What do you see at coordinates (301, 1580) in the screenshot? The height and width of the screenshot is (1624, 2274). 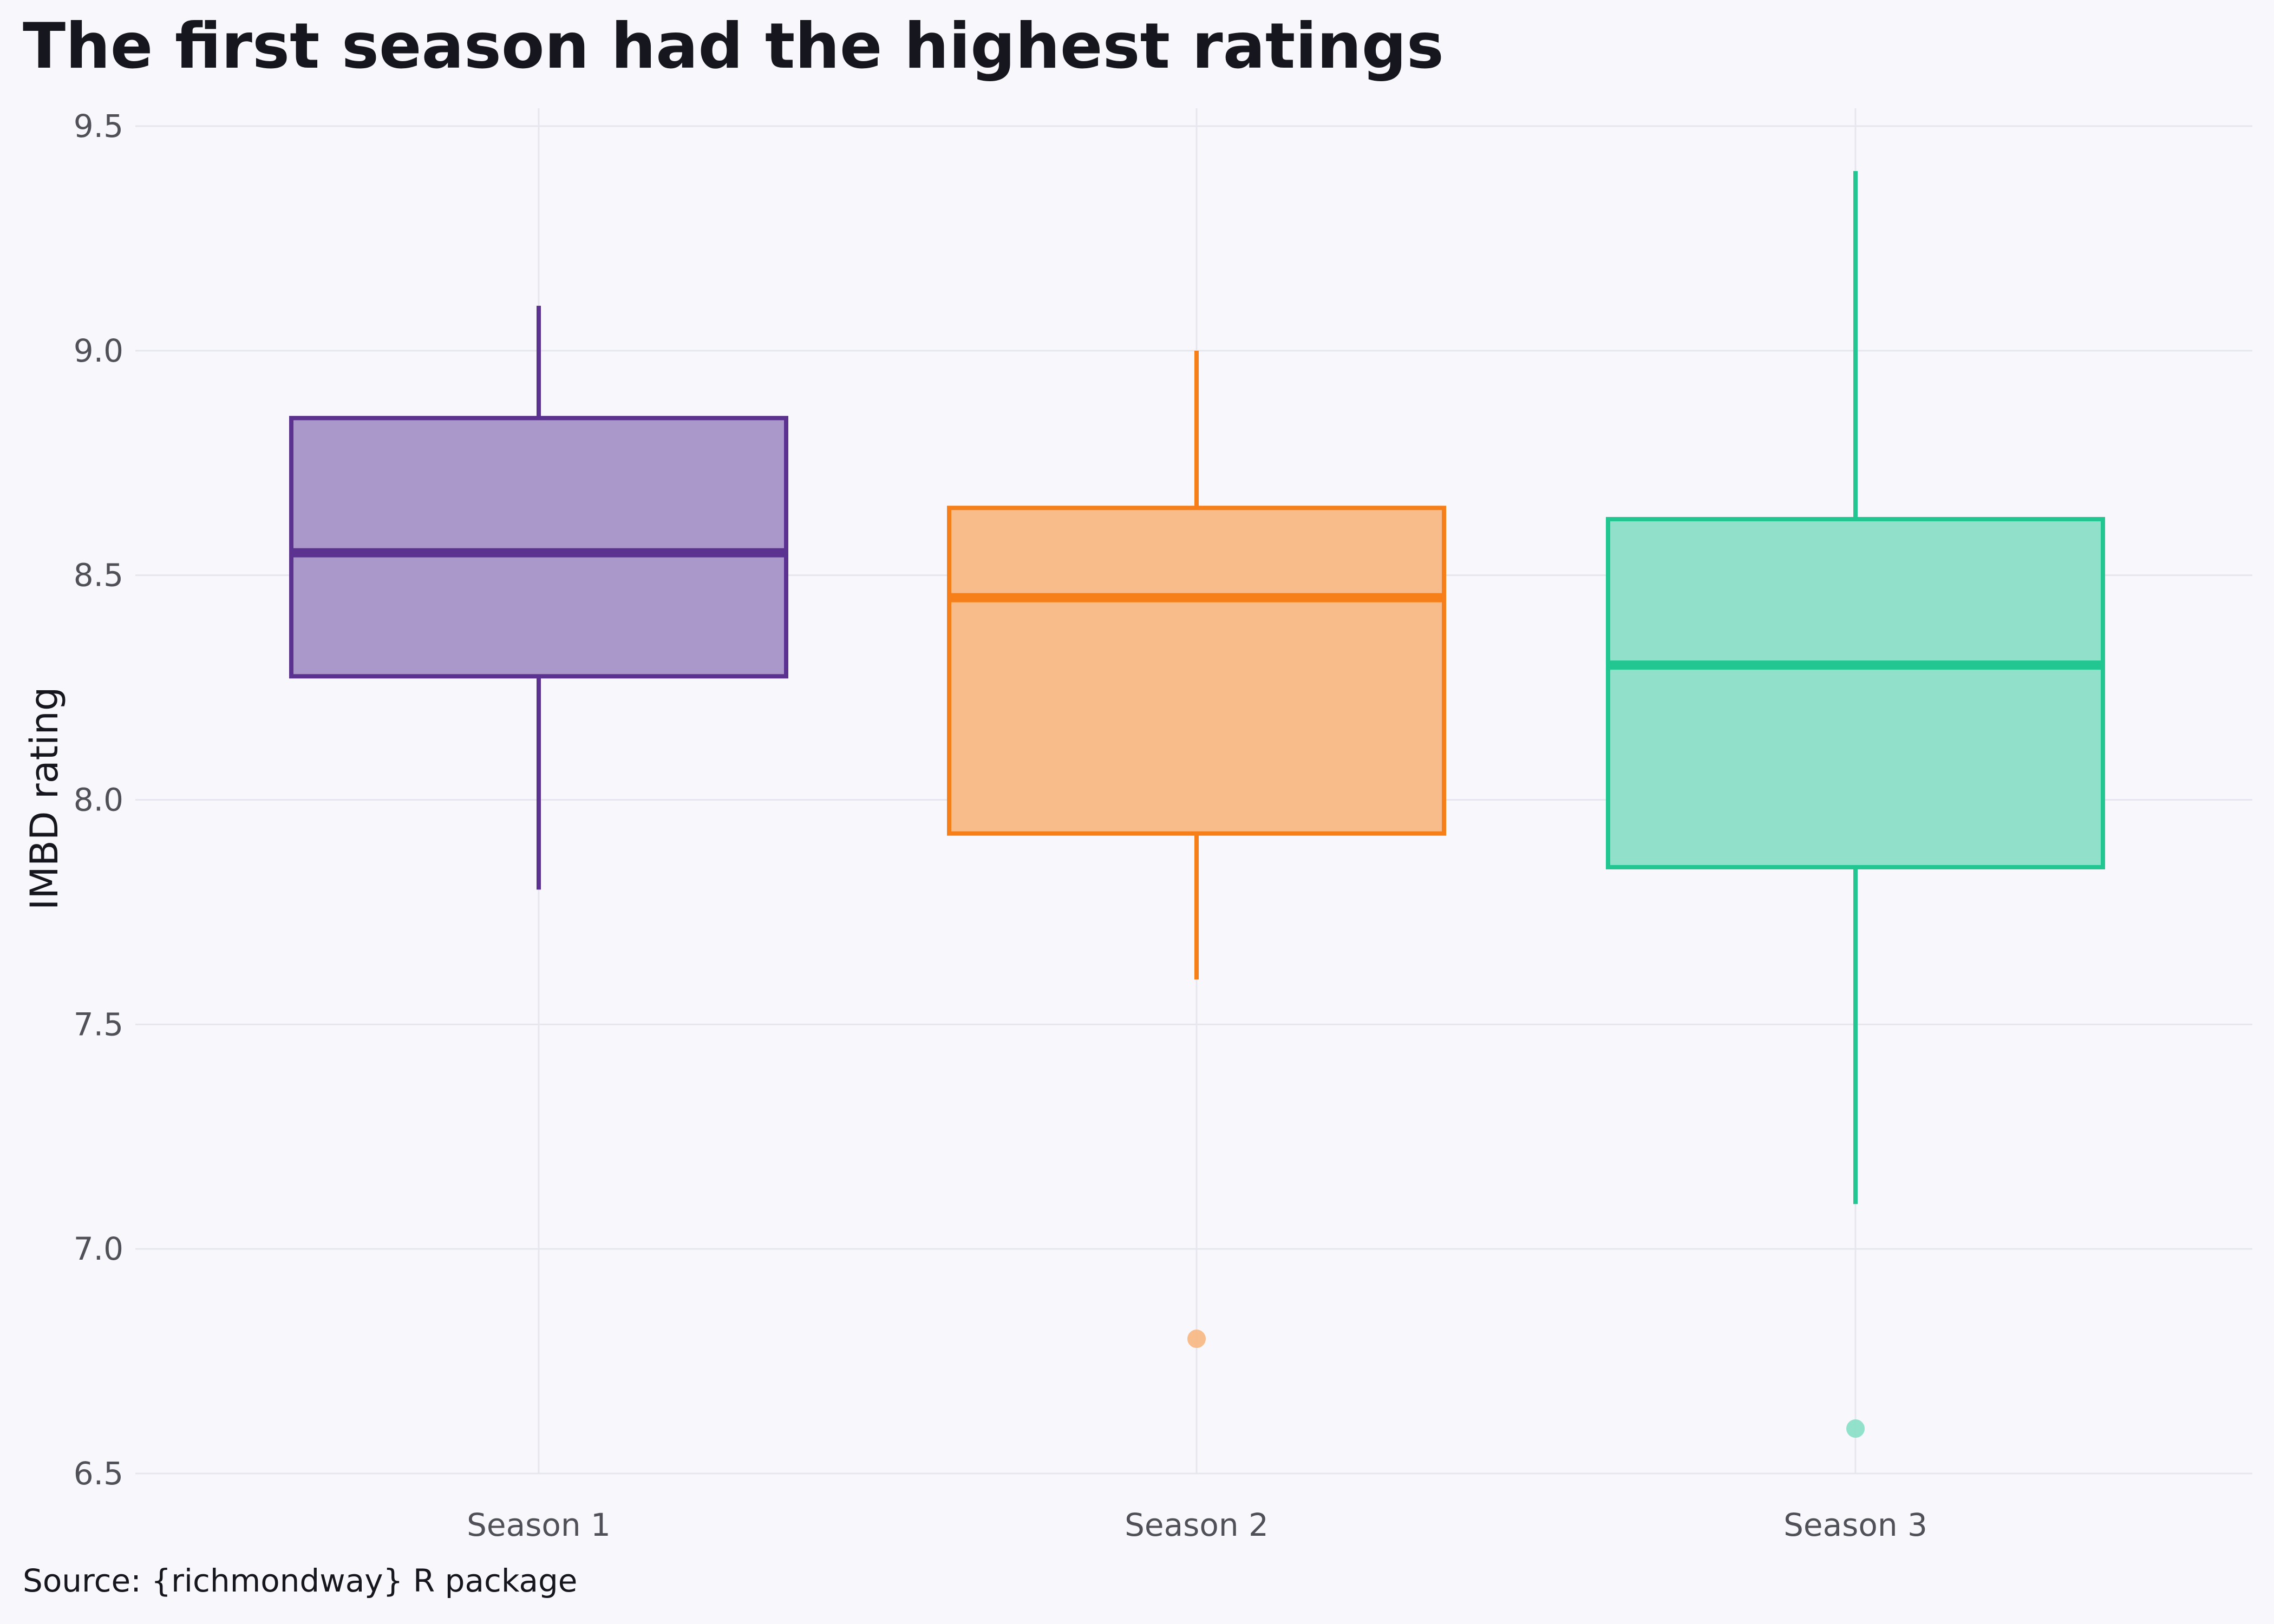 I see `source-note: Source: {richmondway} R package` at bounding box center [301, 1580].